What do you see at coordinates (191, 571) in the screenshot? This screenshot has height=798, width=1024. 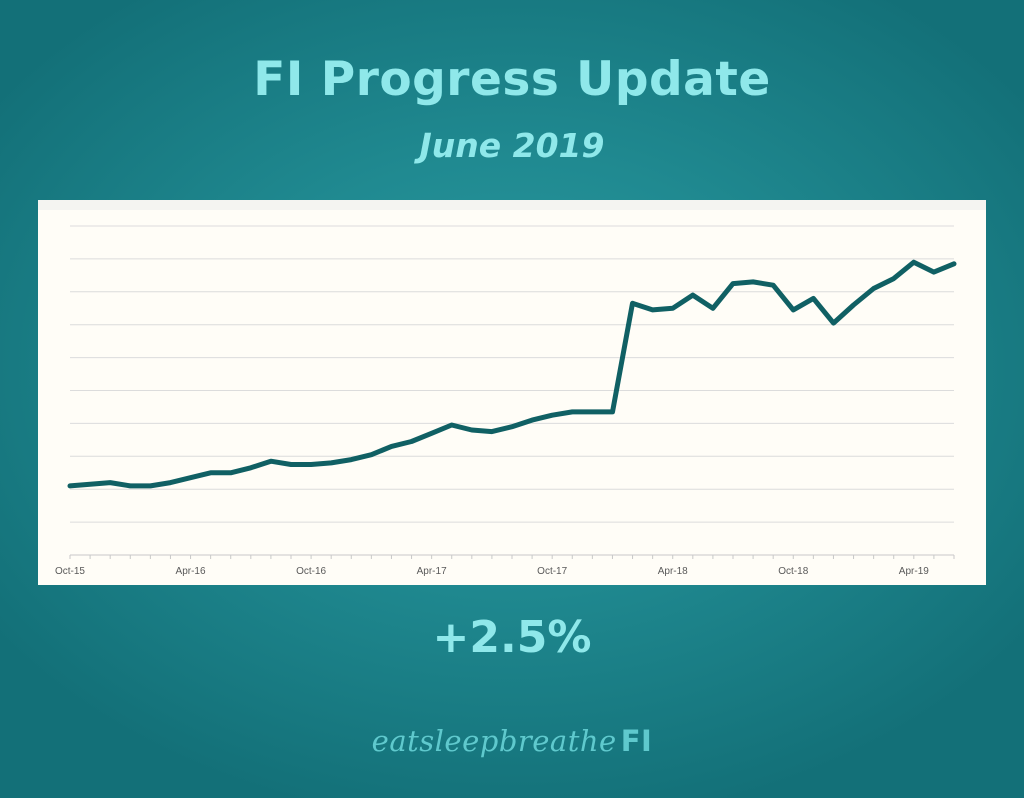 I see `x-tick-label: Apr-16` at bounding box center [191, 571].